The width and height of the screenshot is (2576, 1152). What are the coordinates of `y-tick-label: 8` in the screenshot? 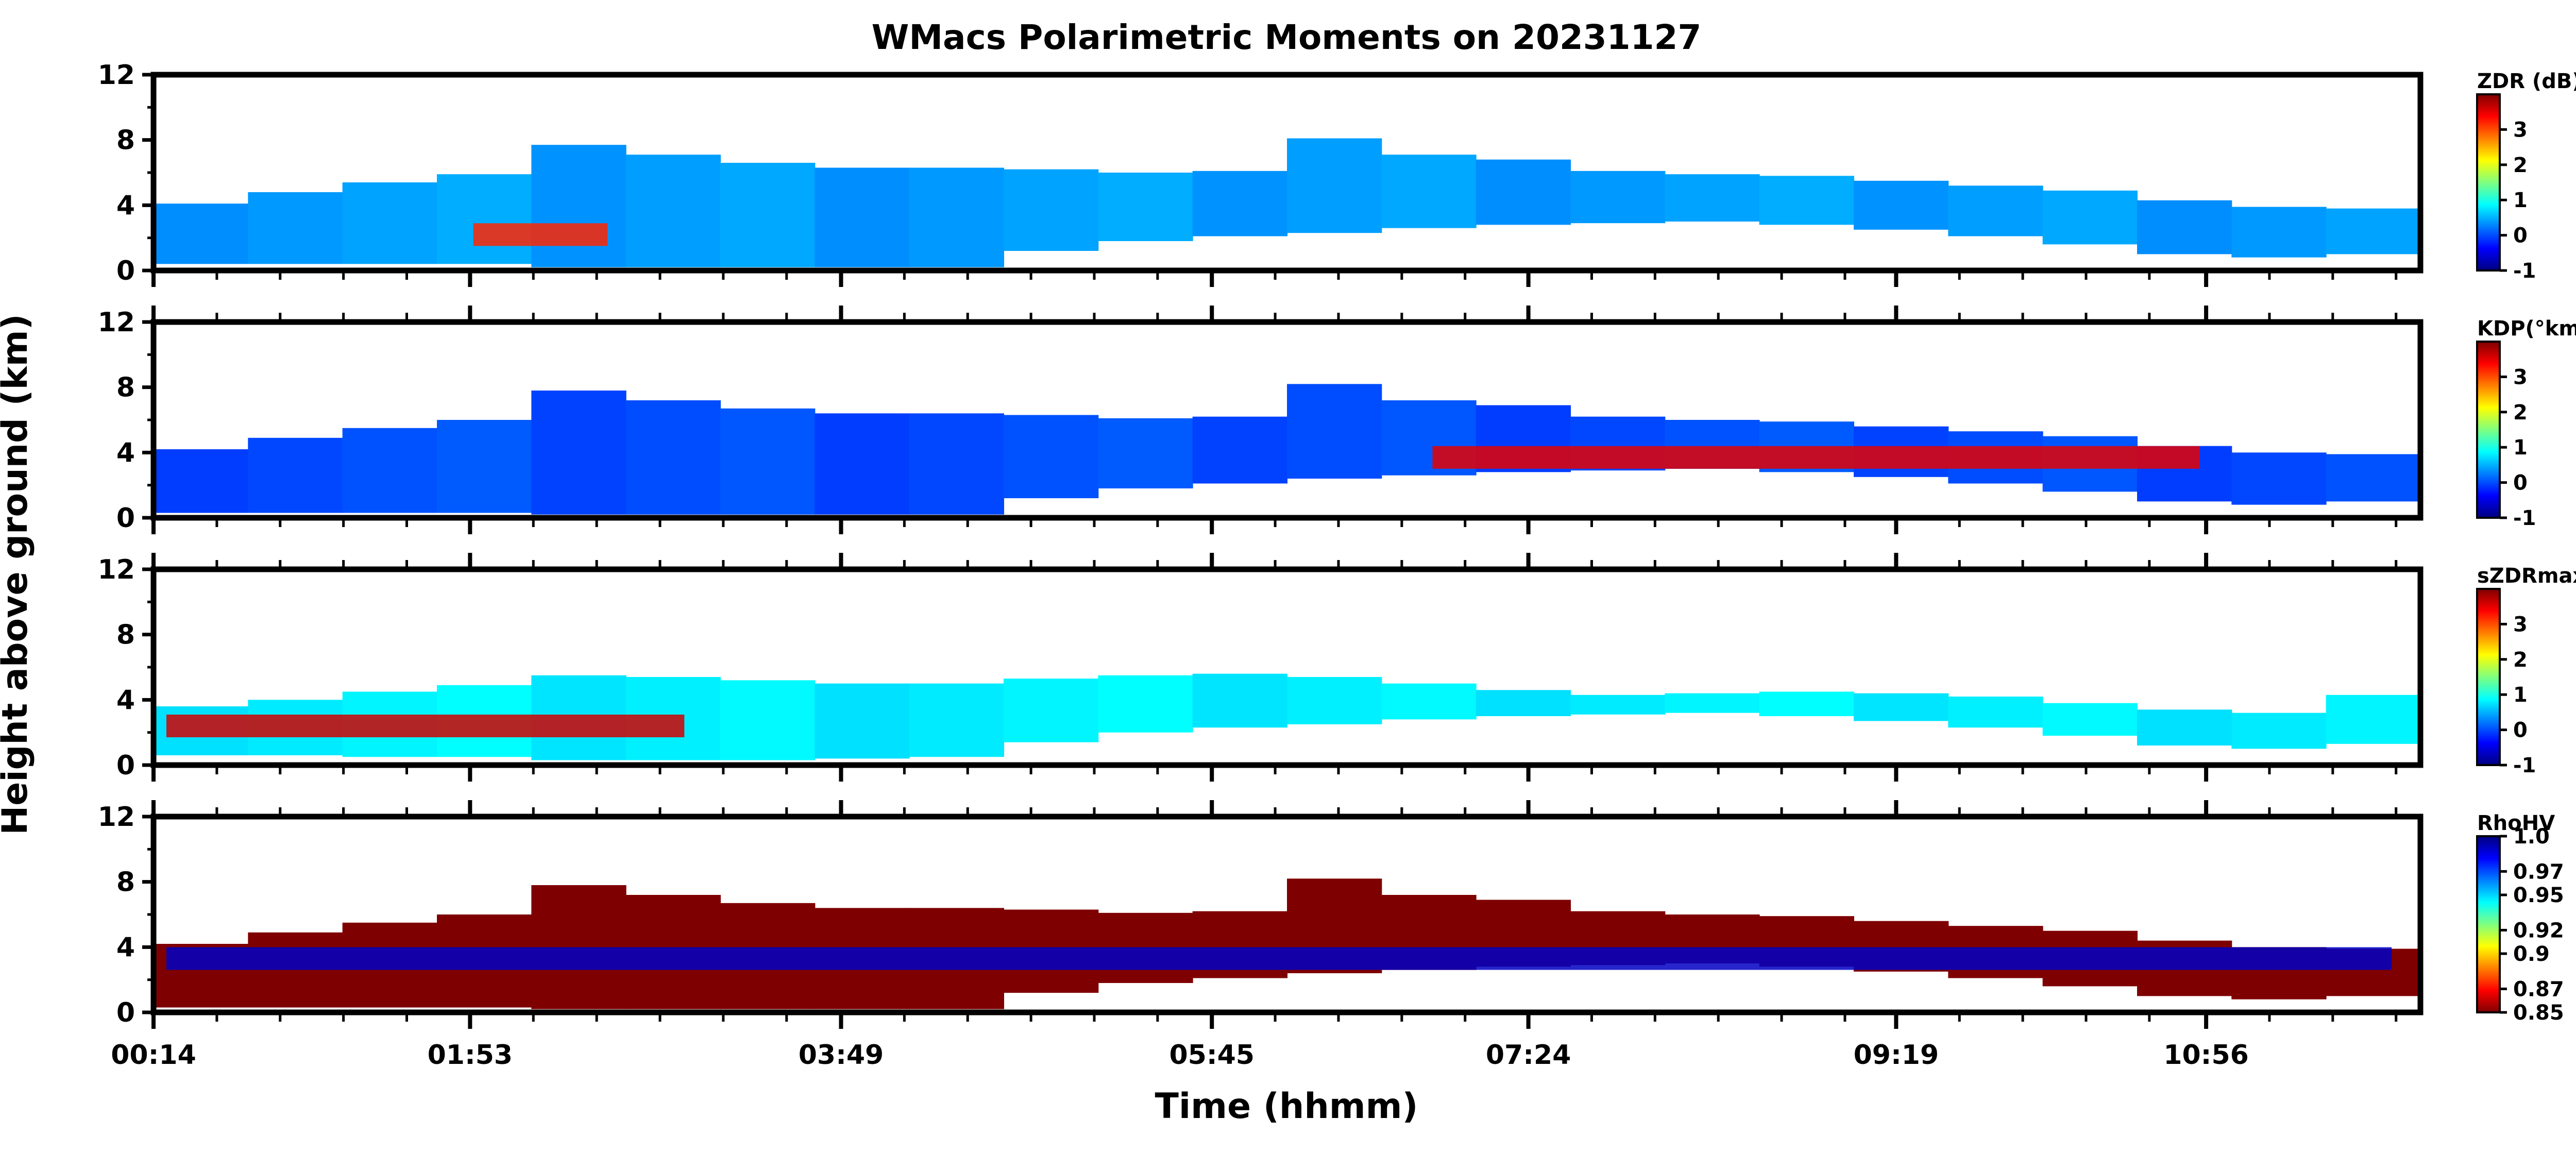 It's located at (125, 388).